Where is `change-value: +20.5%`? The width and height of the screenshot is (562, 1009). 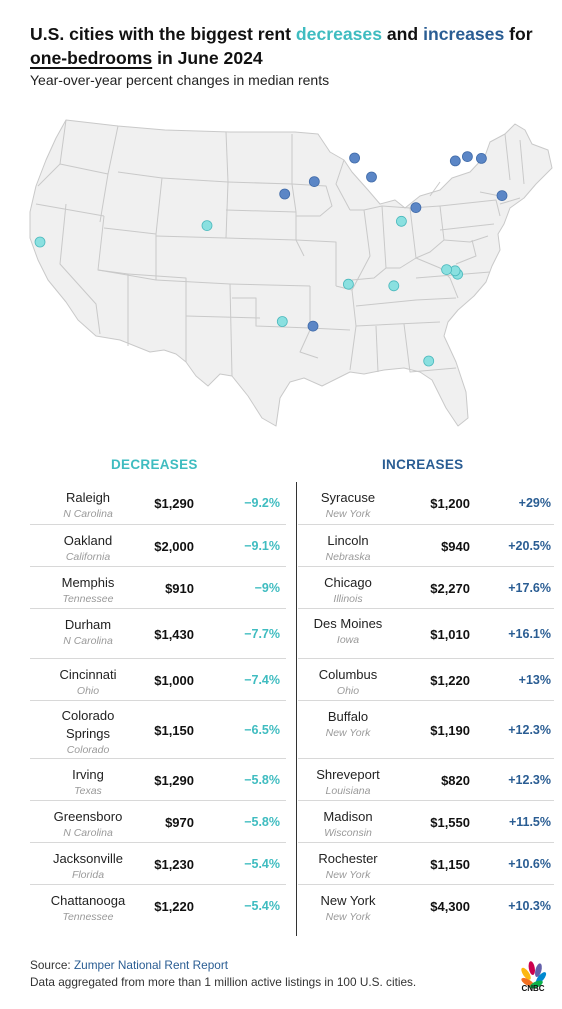 change-value: +20.5% is located at coordinates (529, 546).